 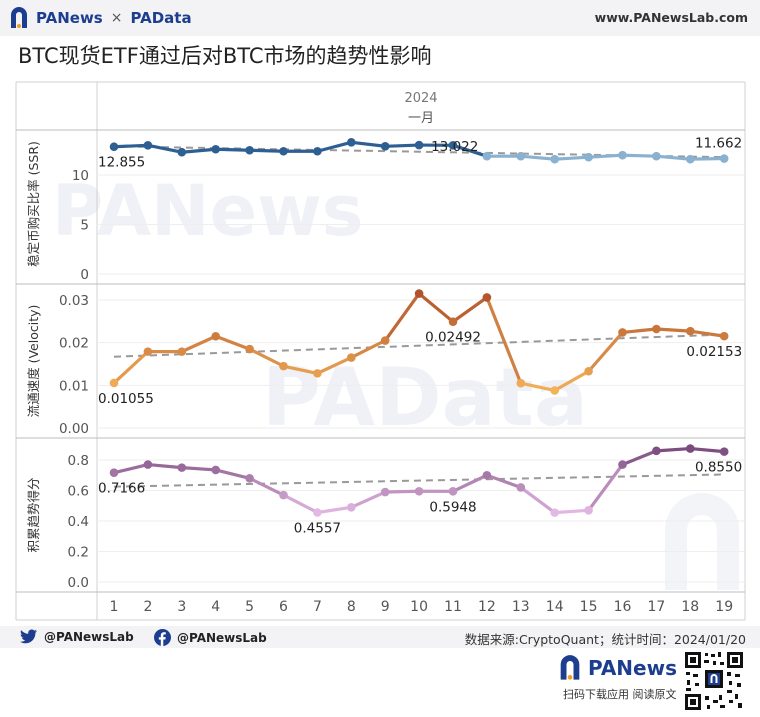 What do you see at coordinates (718, 144) in the screenshot?
I see `data-label: 11.662` at bounding box center [718, 144].